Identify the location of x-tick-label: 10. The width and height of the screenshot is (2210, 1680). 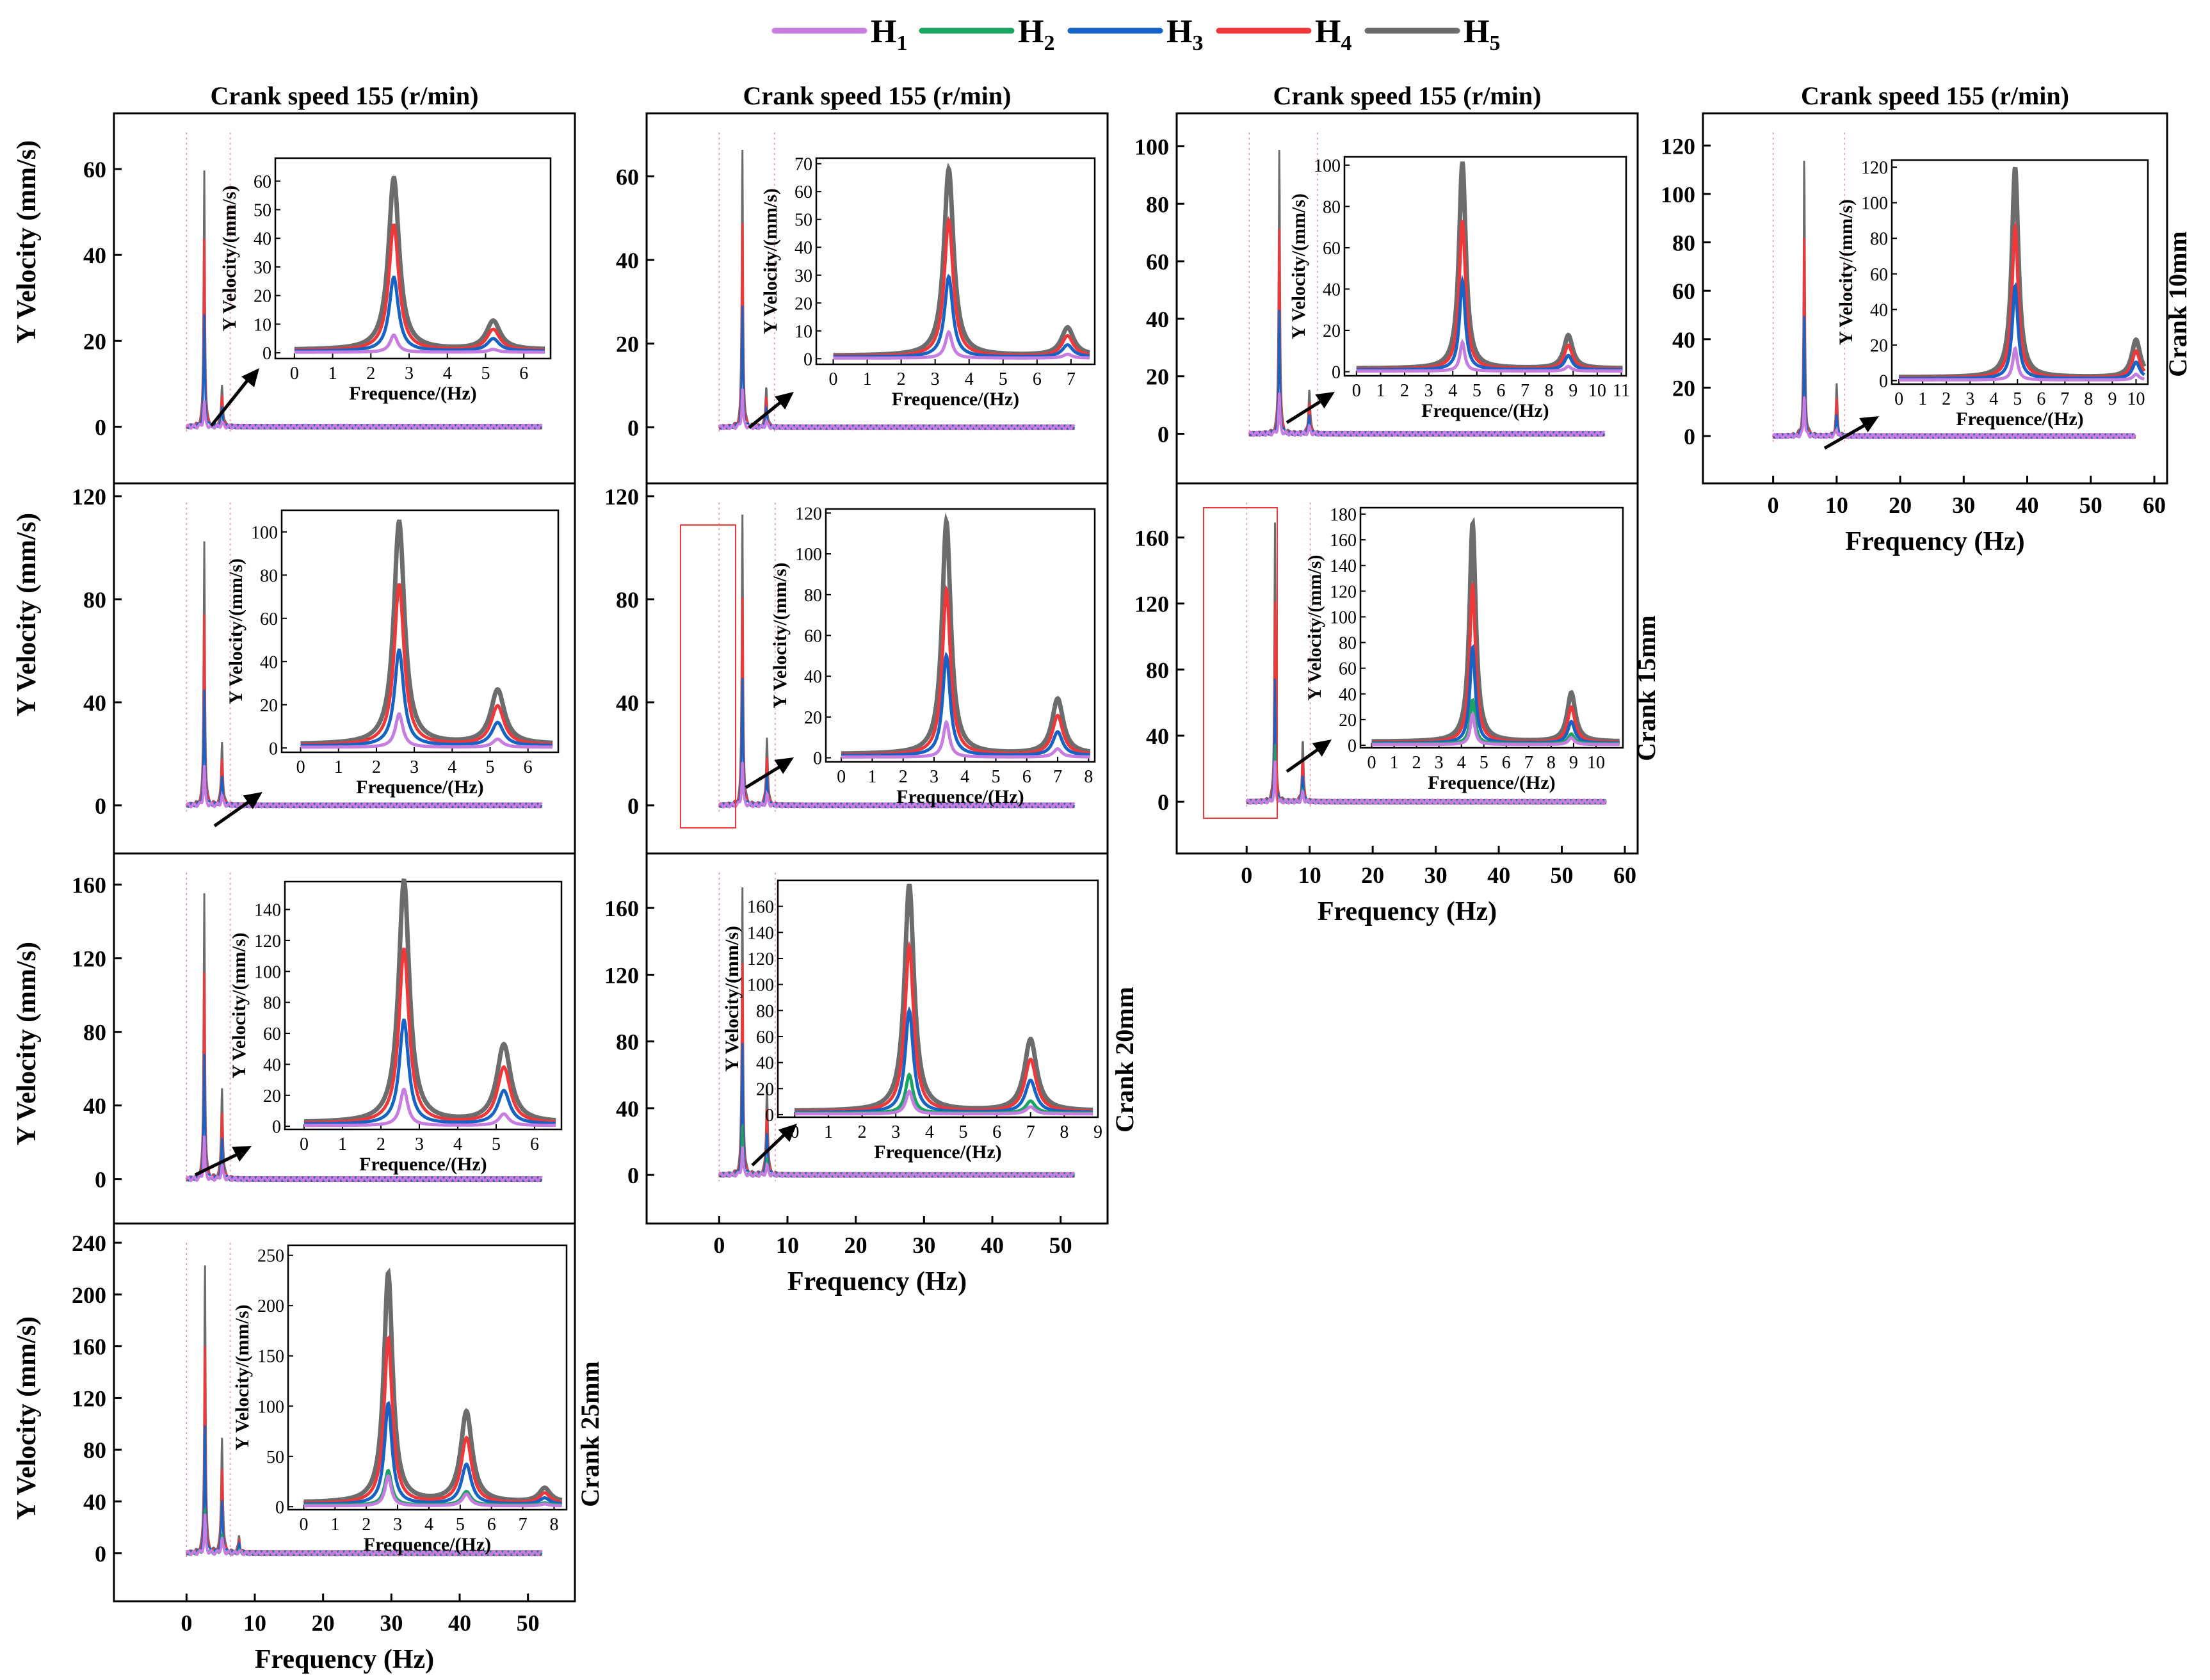
(788, 1245).